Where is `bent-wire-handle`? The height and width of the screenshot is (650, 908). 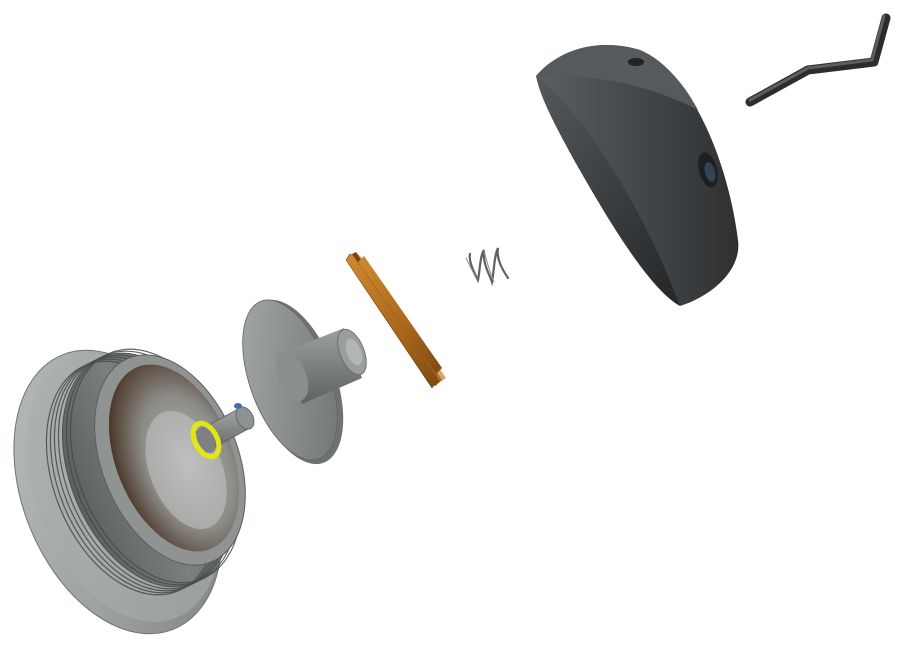
bent-wire-handle is located at coordinates (818, 60).